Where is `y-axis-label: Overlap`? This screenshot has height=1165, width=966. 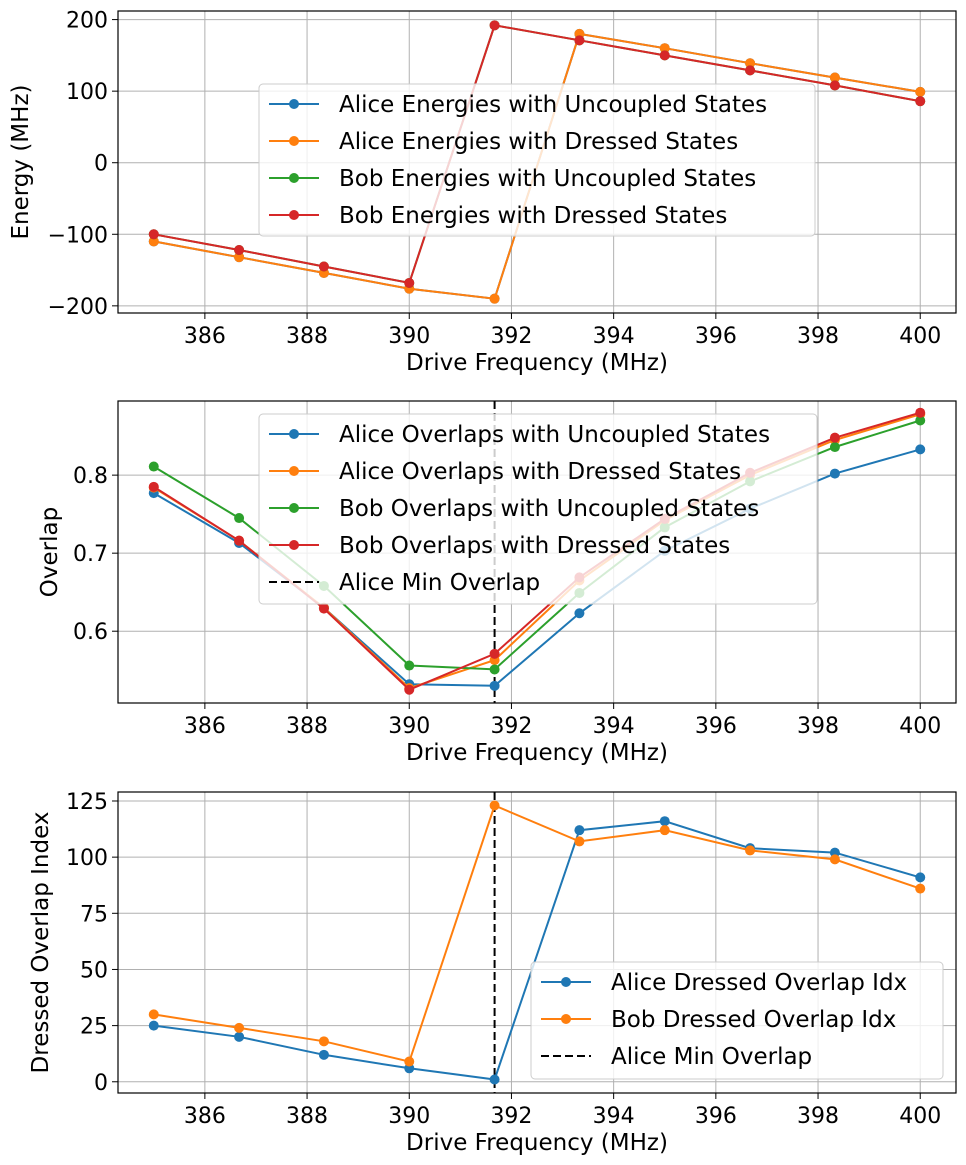
y-axis-label: Overlap is located at coordinates (50, 552).